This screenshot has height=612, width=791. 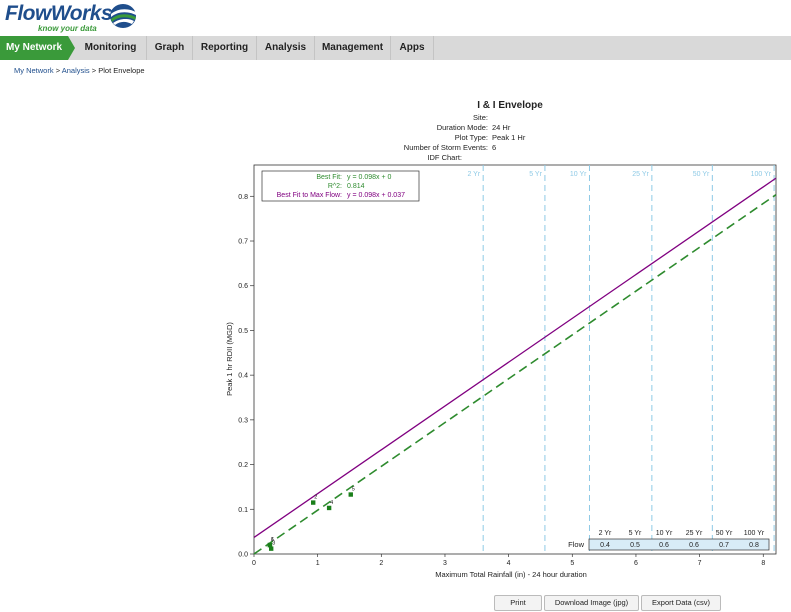 I want to click on idf-value-5yr: 0.5, so click(x=635, y=545).